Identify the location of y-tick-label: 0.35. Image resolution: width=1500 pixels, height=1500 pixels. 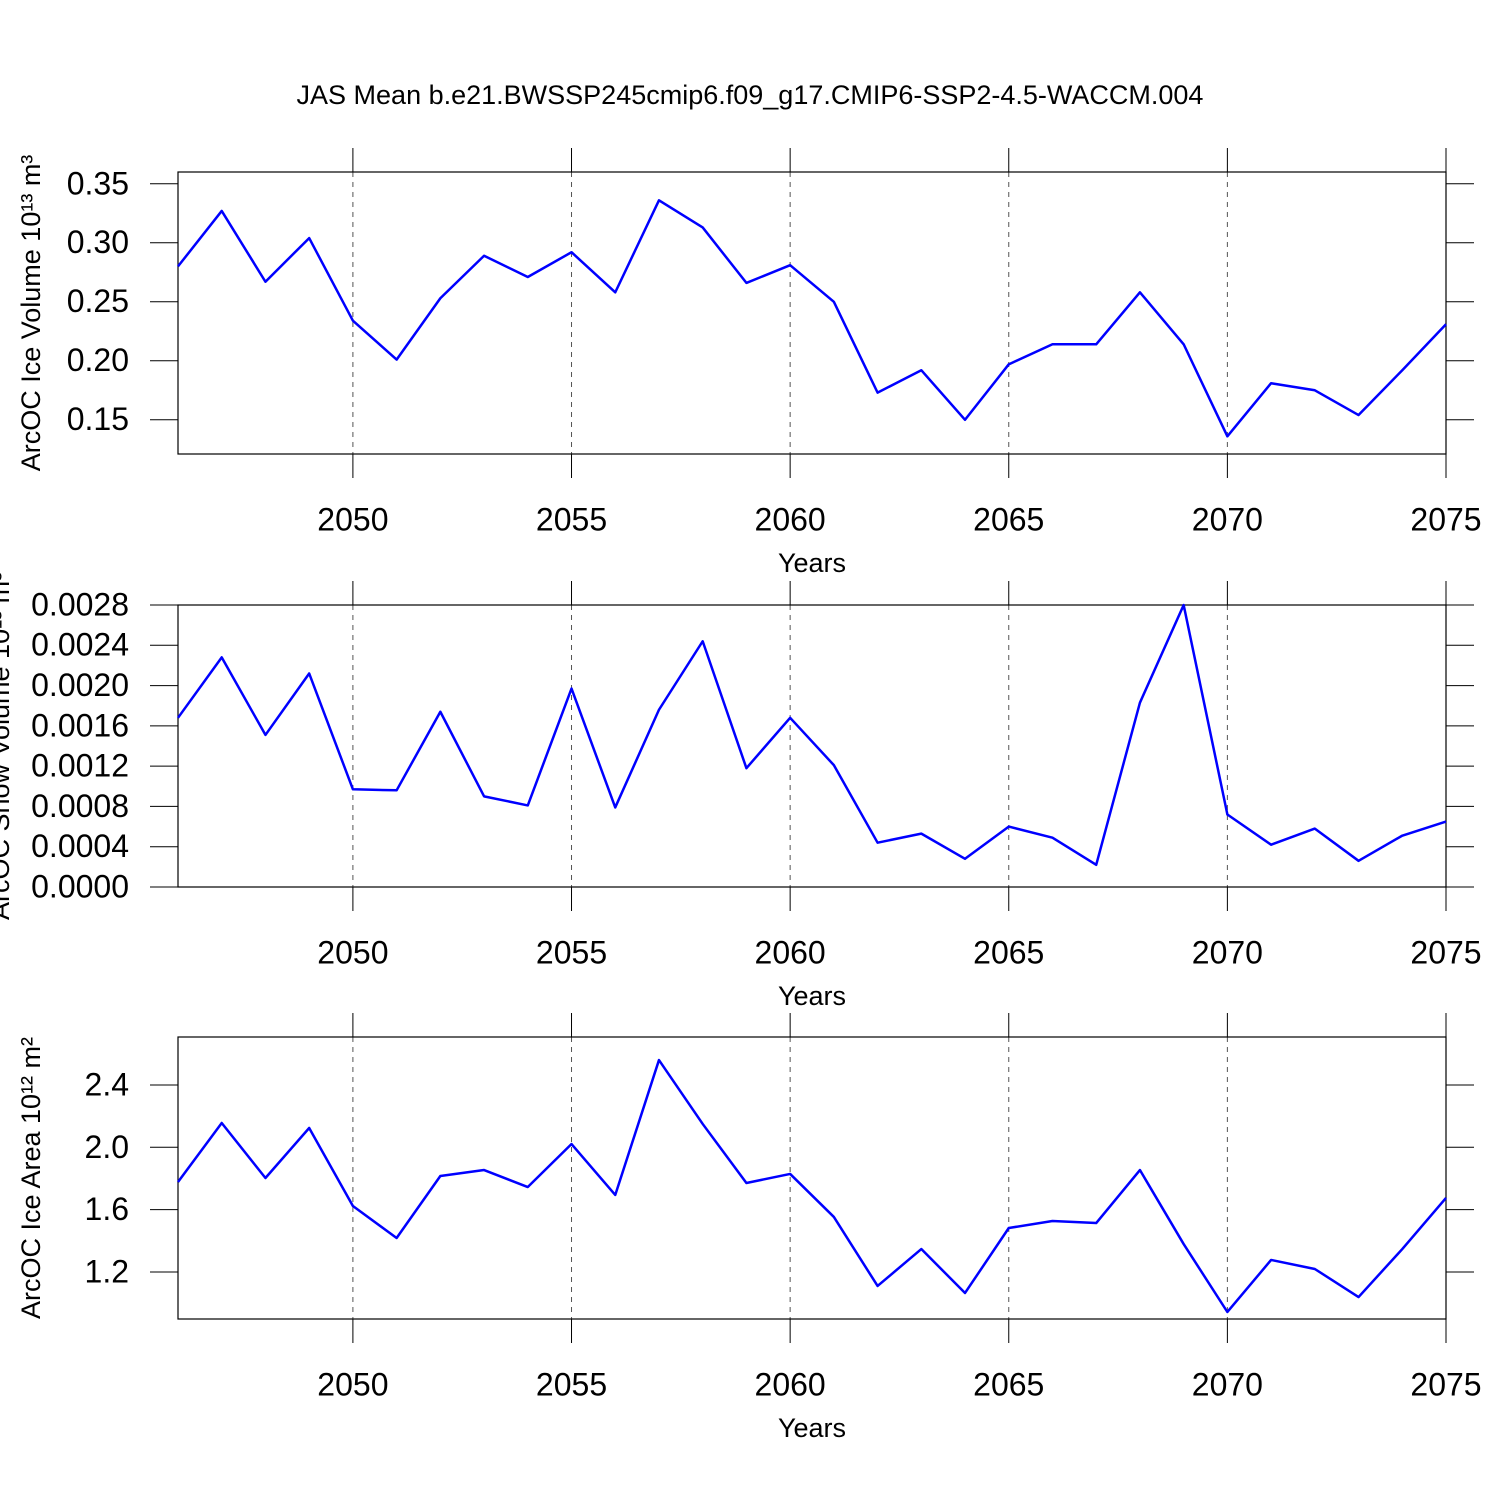
(98, 183).